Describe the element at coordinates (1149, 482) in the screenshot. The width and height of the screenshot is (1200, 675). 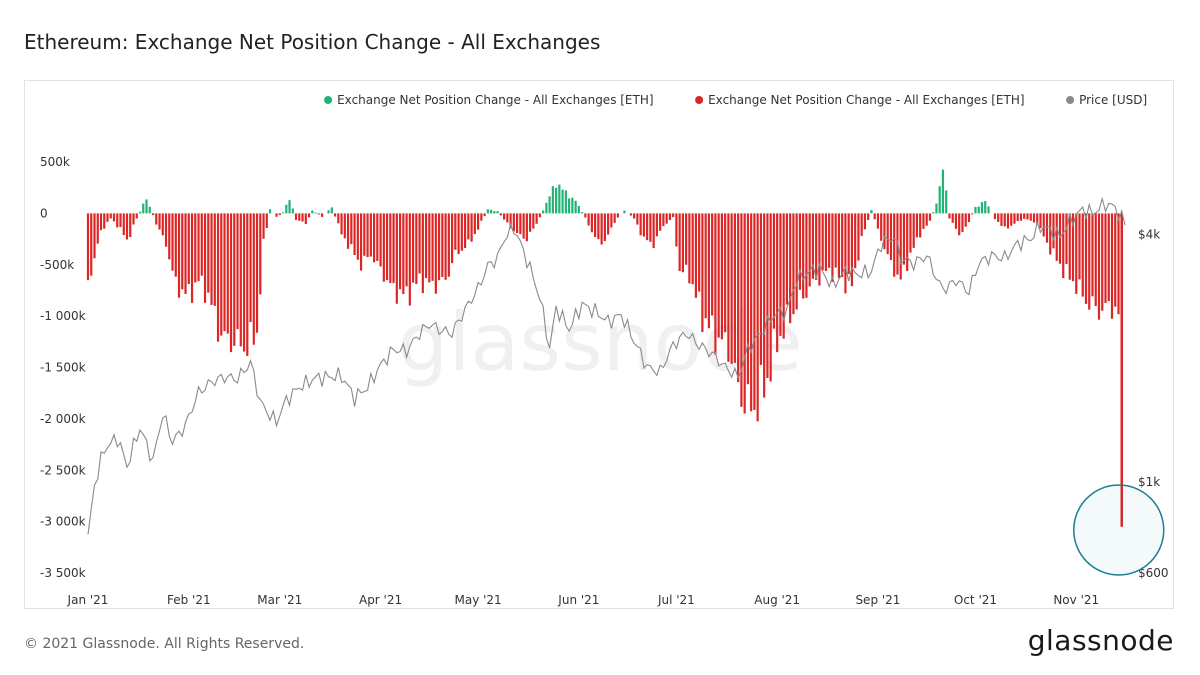
I see `y-right-tick-label: $1k` at that location.